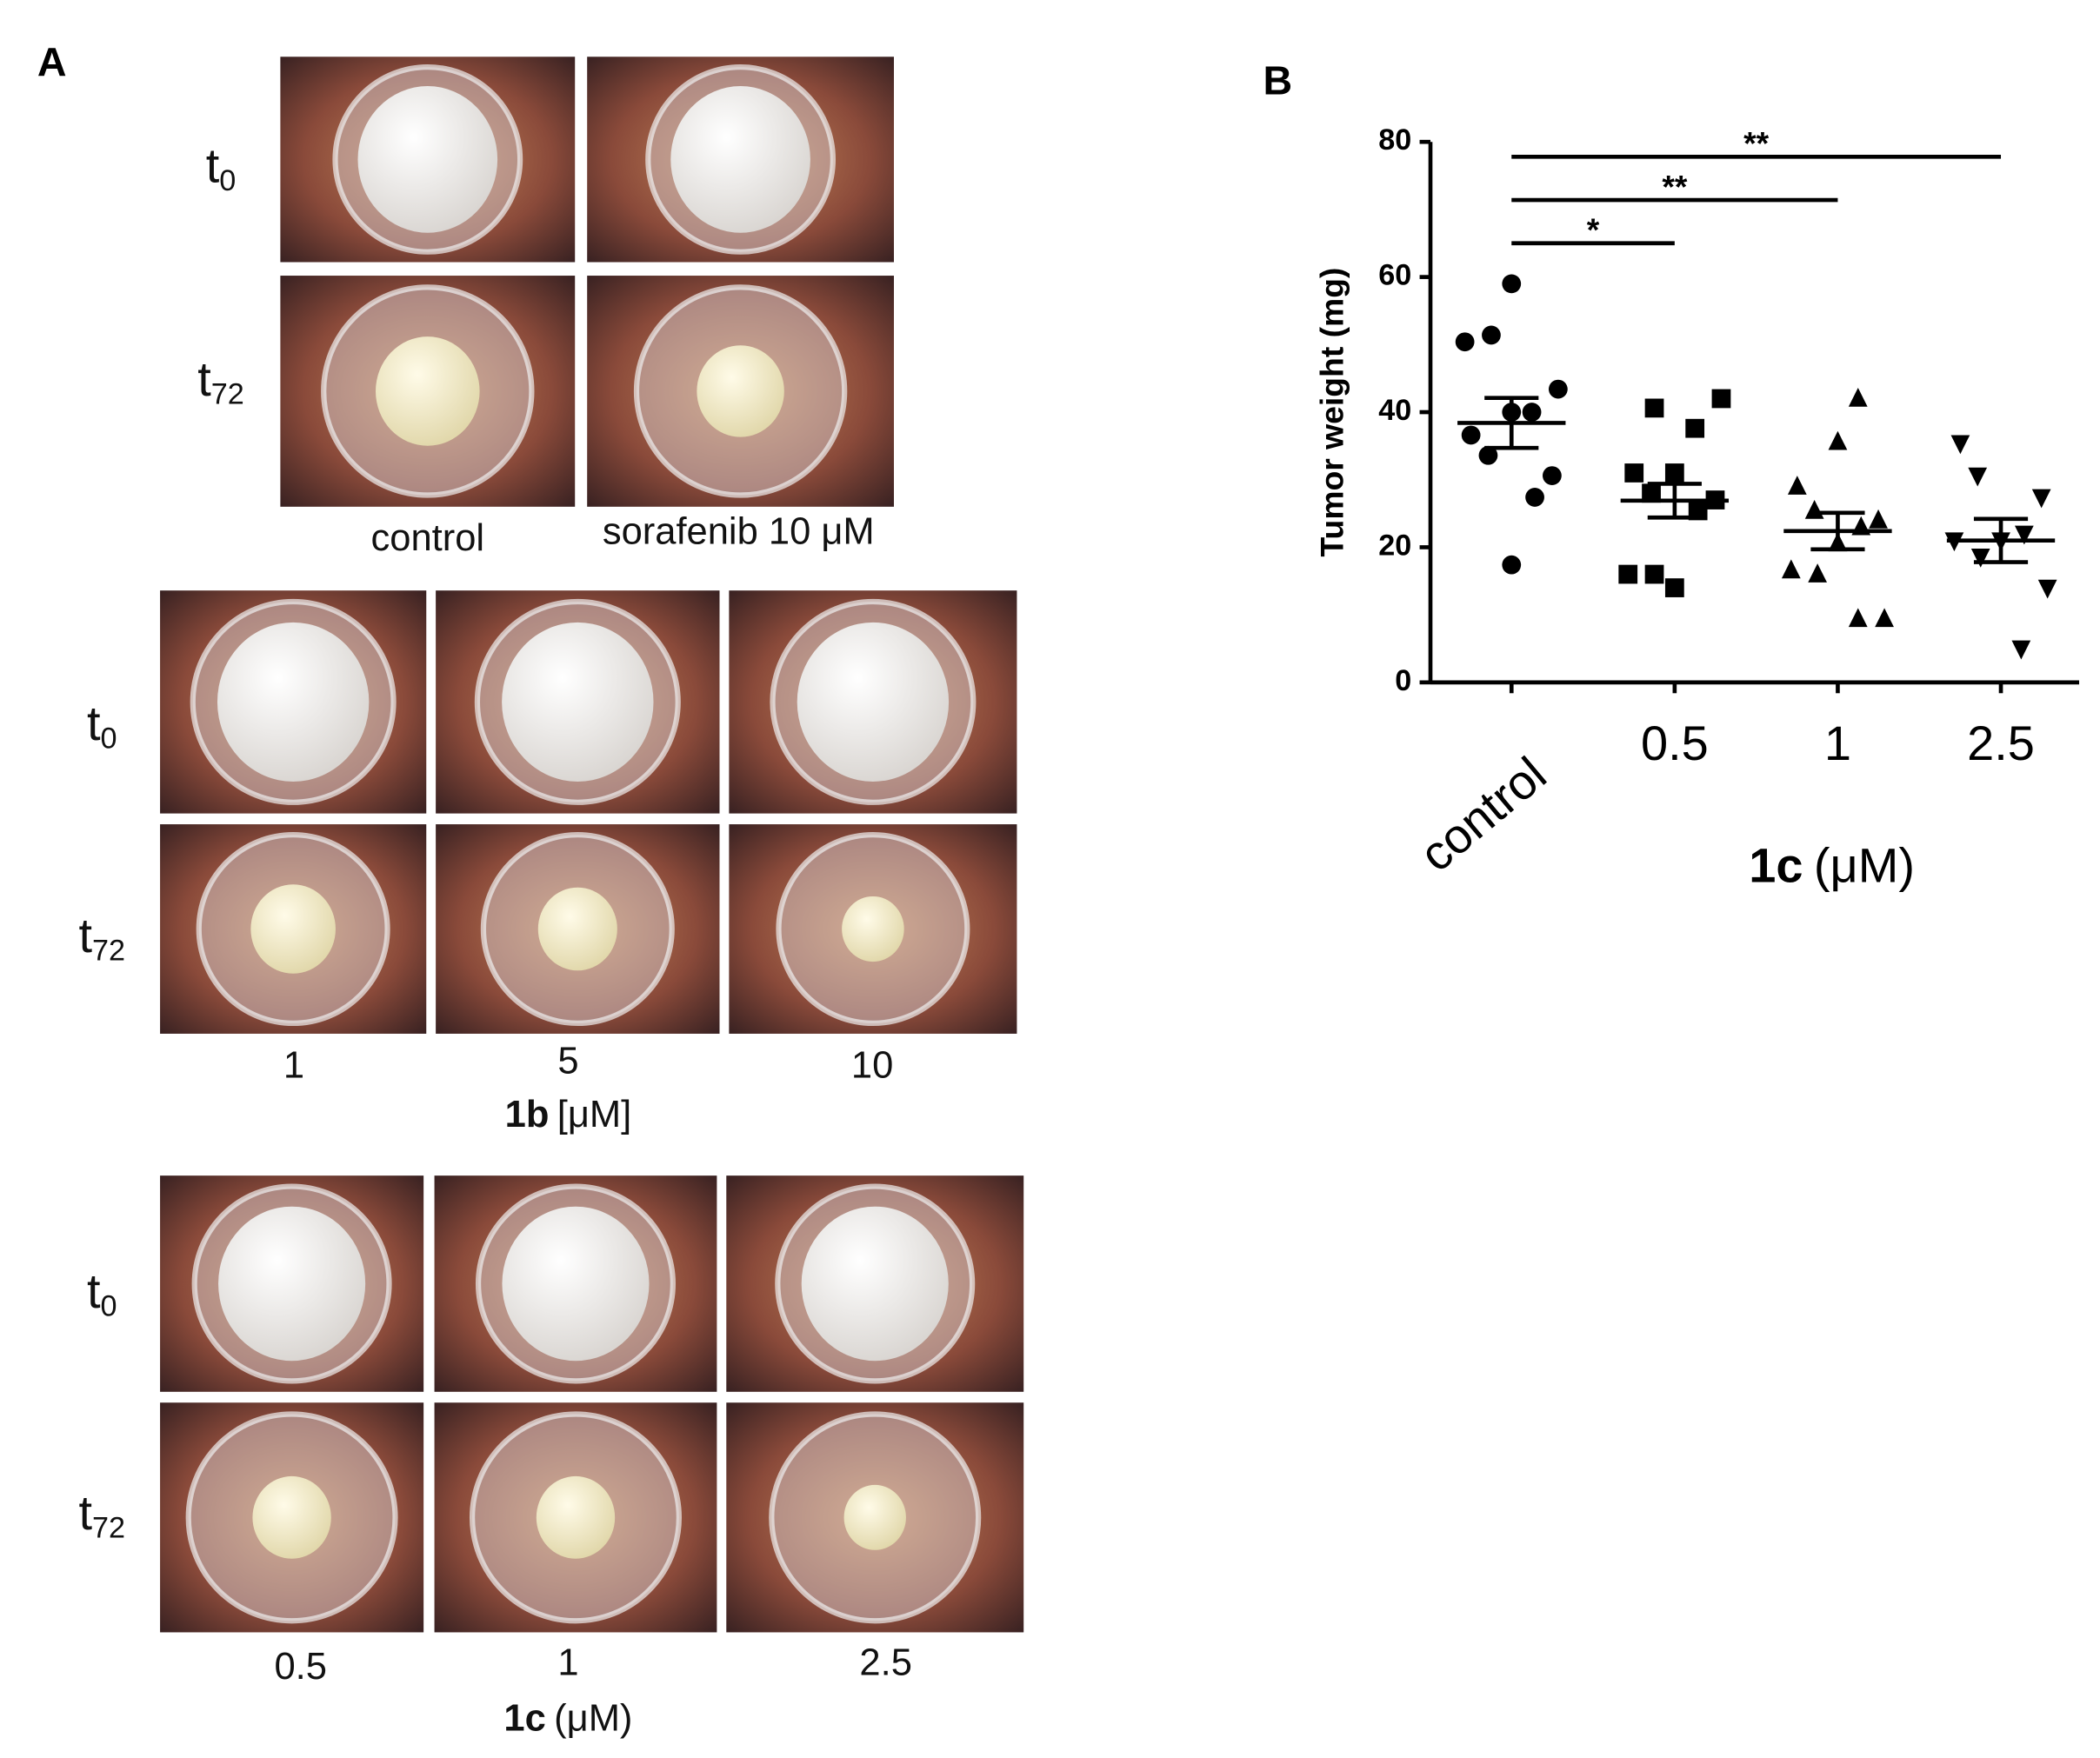 The width and height of the screenshot is (2100, 1758). What do you see at coordinates (1394, 275) in the screenshot?
I see `y-tick-label: 60` at bounding box center [1394, 275].